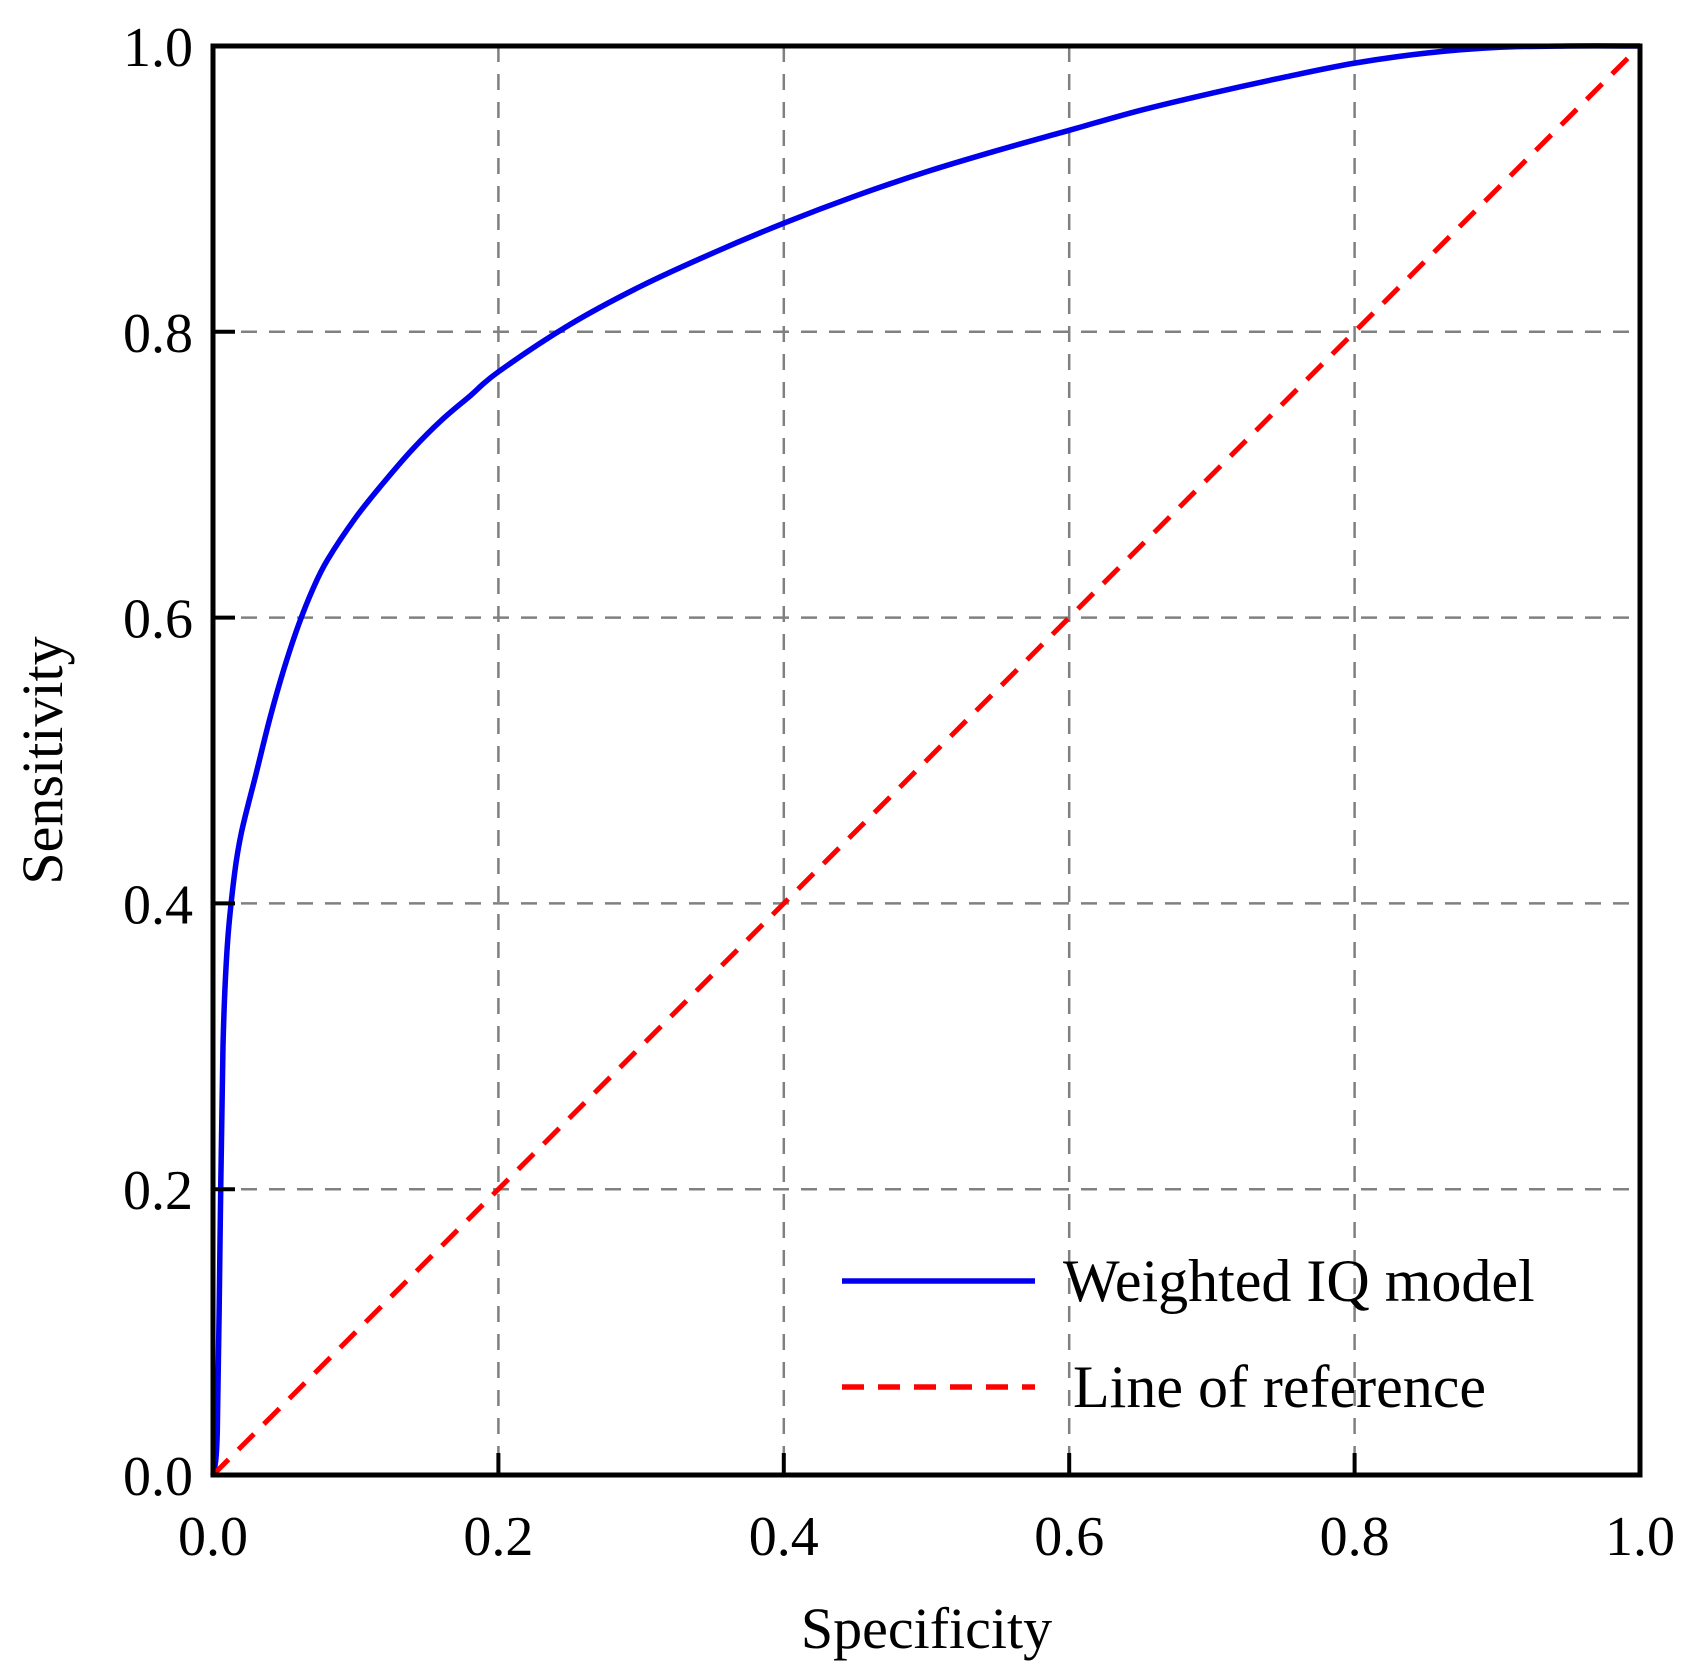  Describe the element at coordinates (158, 620) in the screenshot. I see `y-tick-label-3: 0.6` at that location.